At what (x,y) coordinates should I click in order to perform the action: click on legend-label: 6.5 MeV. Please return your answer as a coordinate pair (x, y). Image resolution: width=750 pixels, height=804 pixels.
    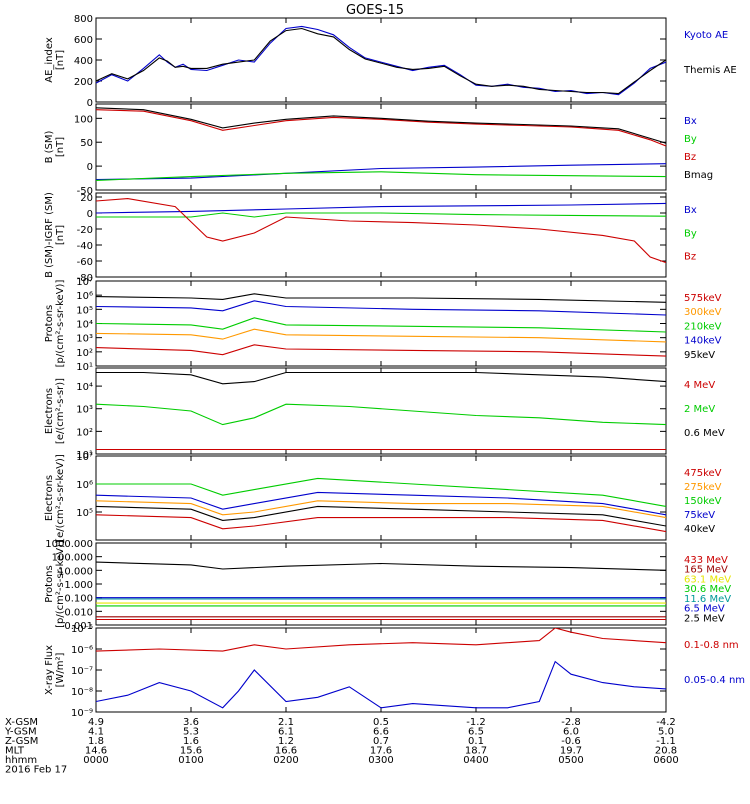
    Looking at the image, I should click on (704, 609).